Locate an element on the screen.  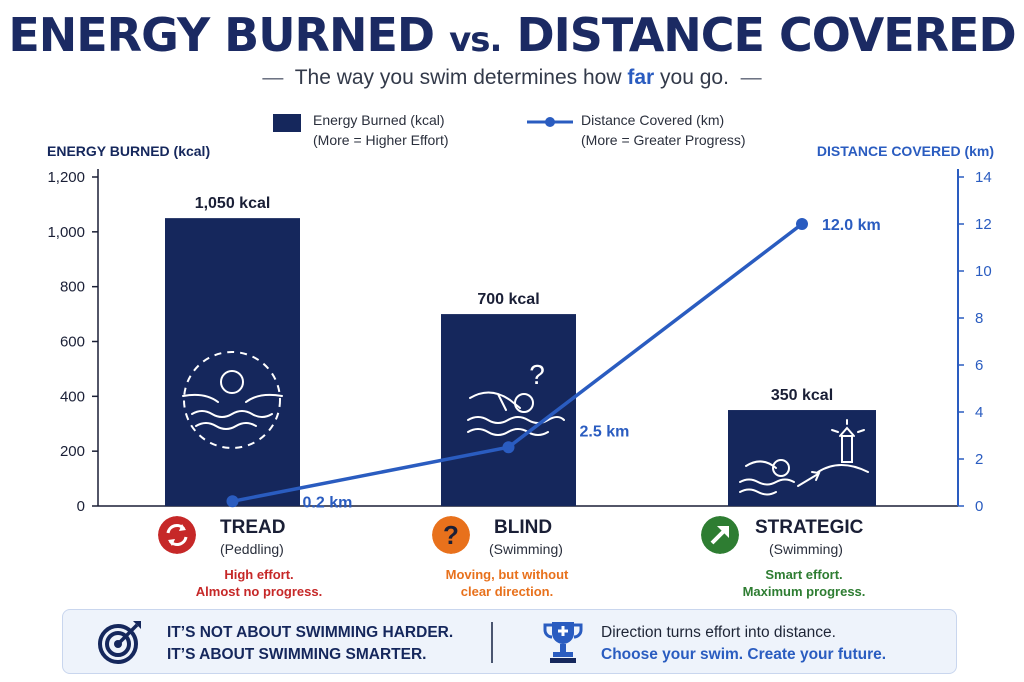
y-tick-label-right: 0 is located at coordinates (979, 506).